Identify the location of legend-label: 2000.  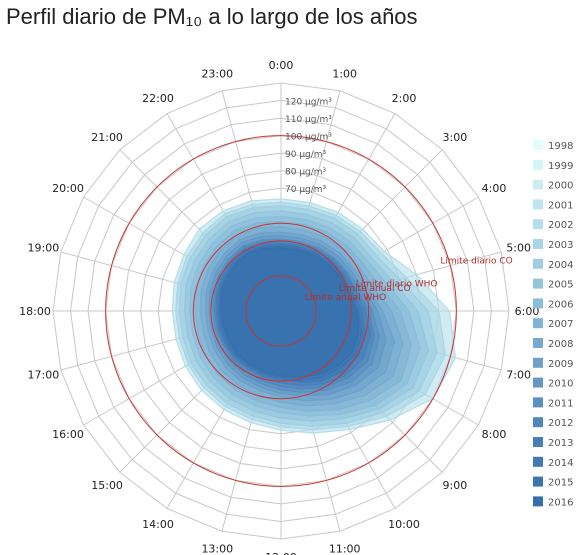
(560, 186).